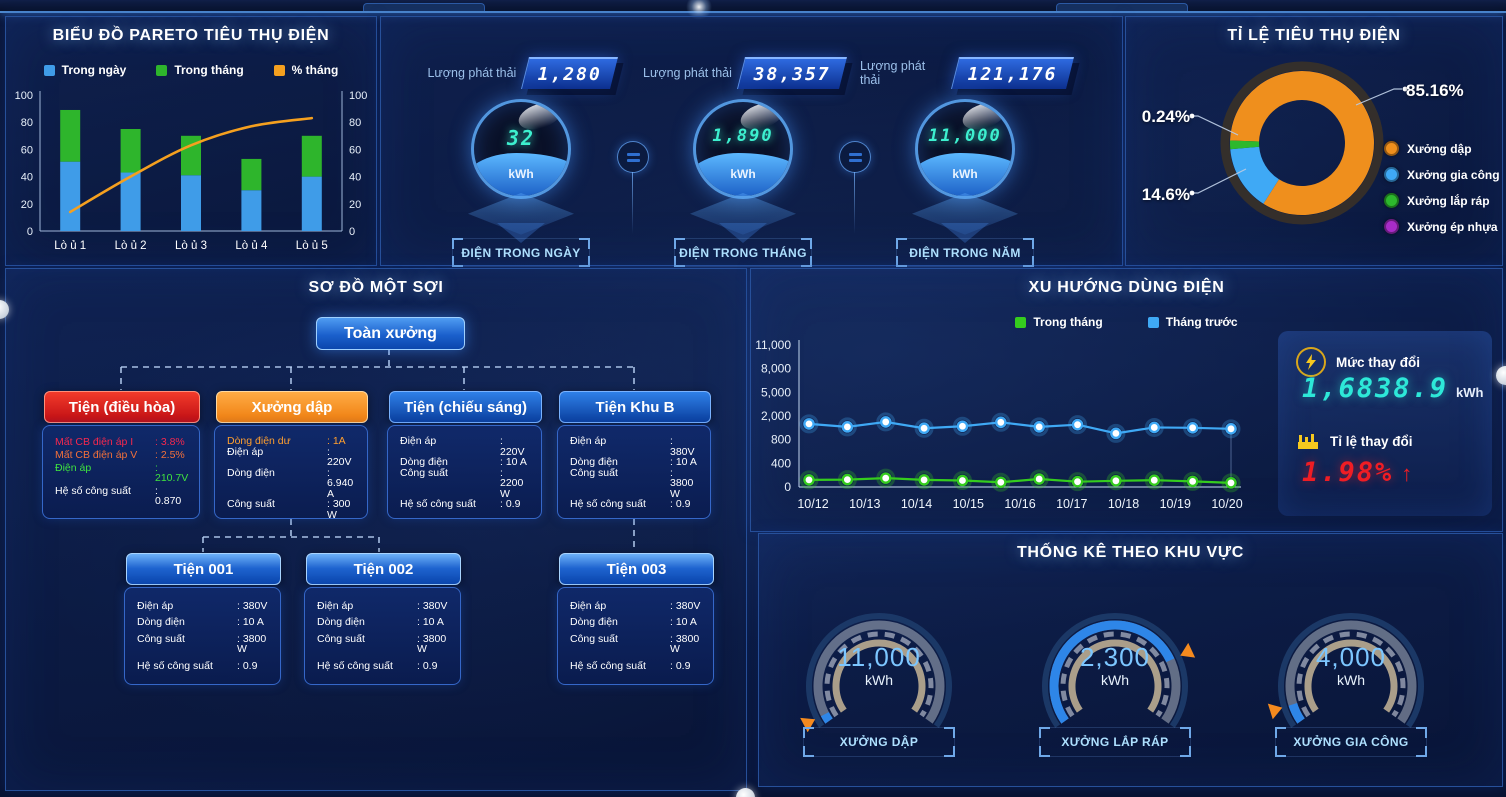 The height and width of the screenshot is (797, 1506). I want to click on area-gauge-button: XƯỞNG GIA CÔNG, so click(1351, 742).